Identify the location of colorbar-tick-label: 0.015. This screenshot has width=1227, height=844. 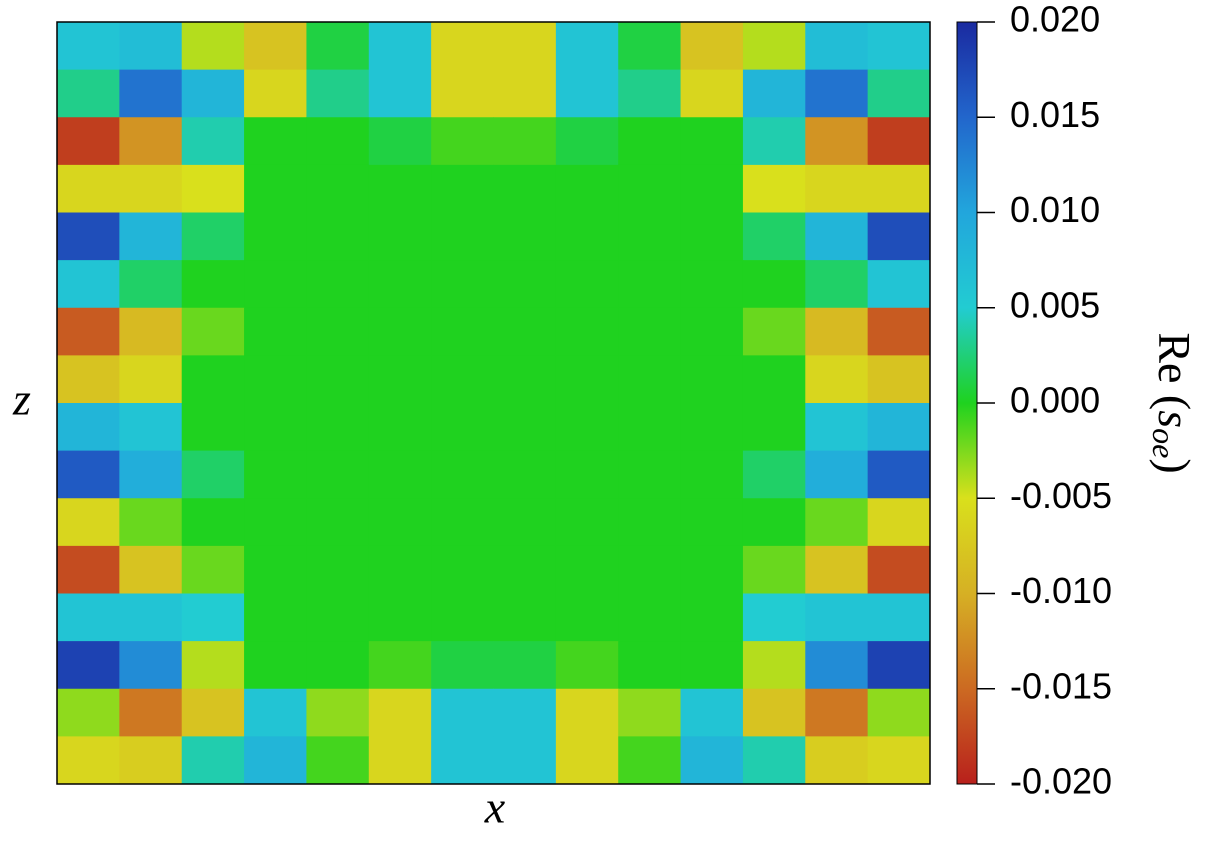
(1055, 114).